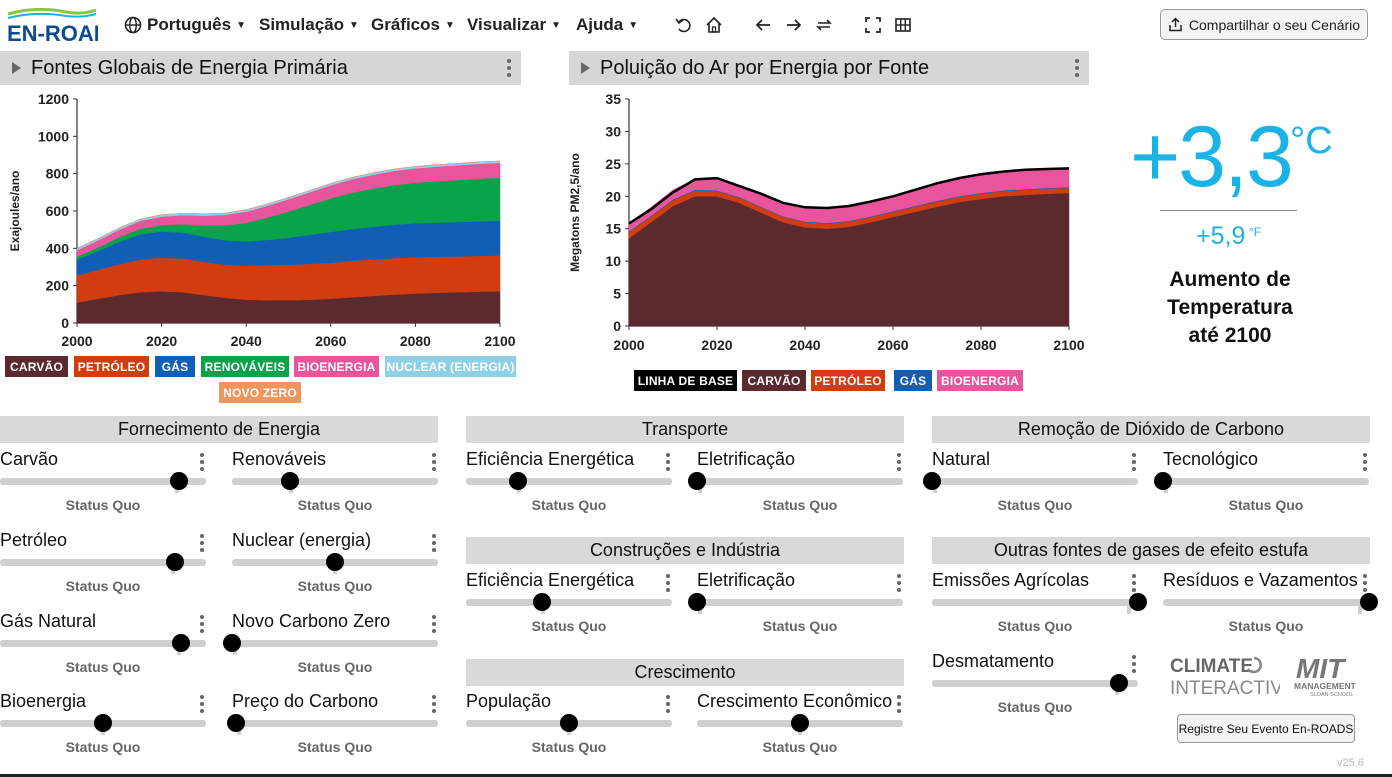 This screenshot has width=1392, height=777. What do you see at coordinates (763, 25) in the screenshot?
I see `back-arrow-icon` at bounding box center [763, 25].